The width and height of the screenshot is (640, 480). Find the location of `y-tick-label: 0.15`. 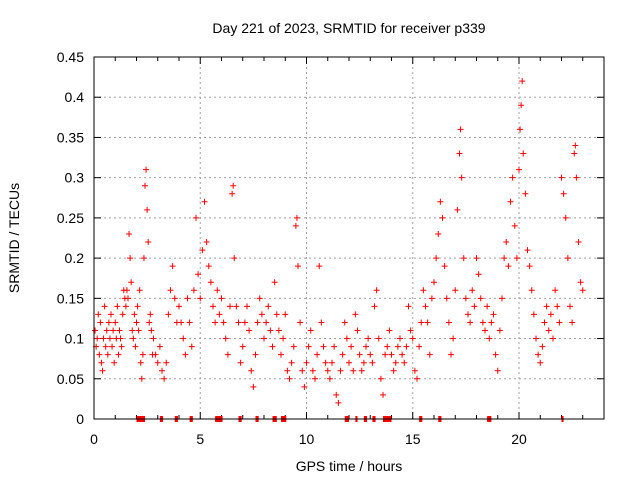

y-tick-label: 0.15 is located at coordinates (70, 298).